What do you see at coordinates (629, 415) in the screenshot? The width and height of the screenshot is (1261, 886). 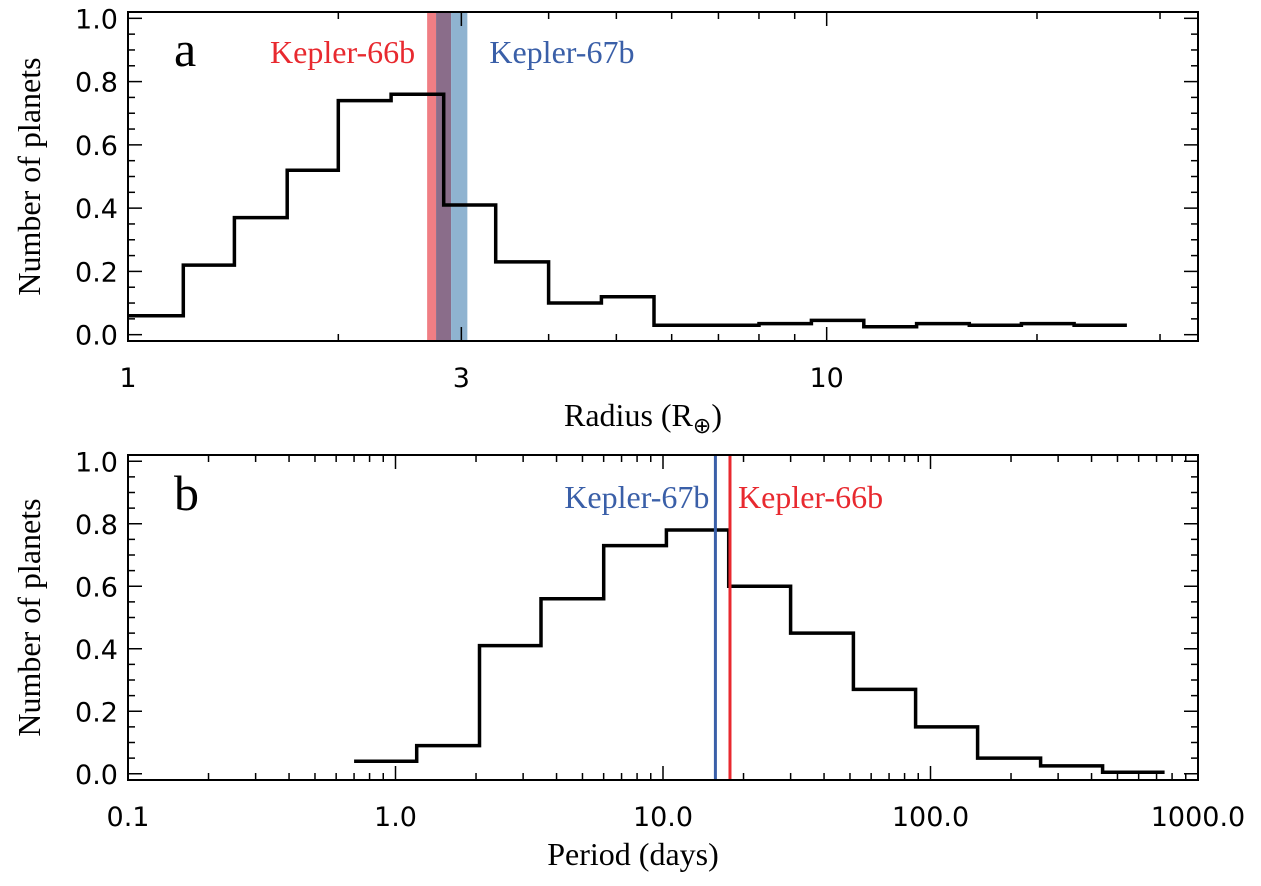 I see `radius-x-title-text: Radius (R` at bounding box center [629, 415].